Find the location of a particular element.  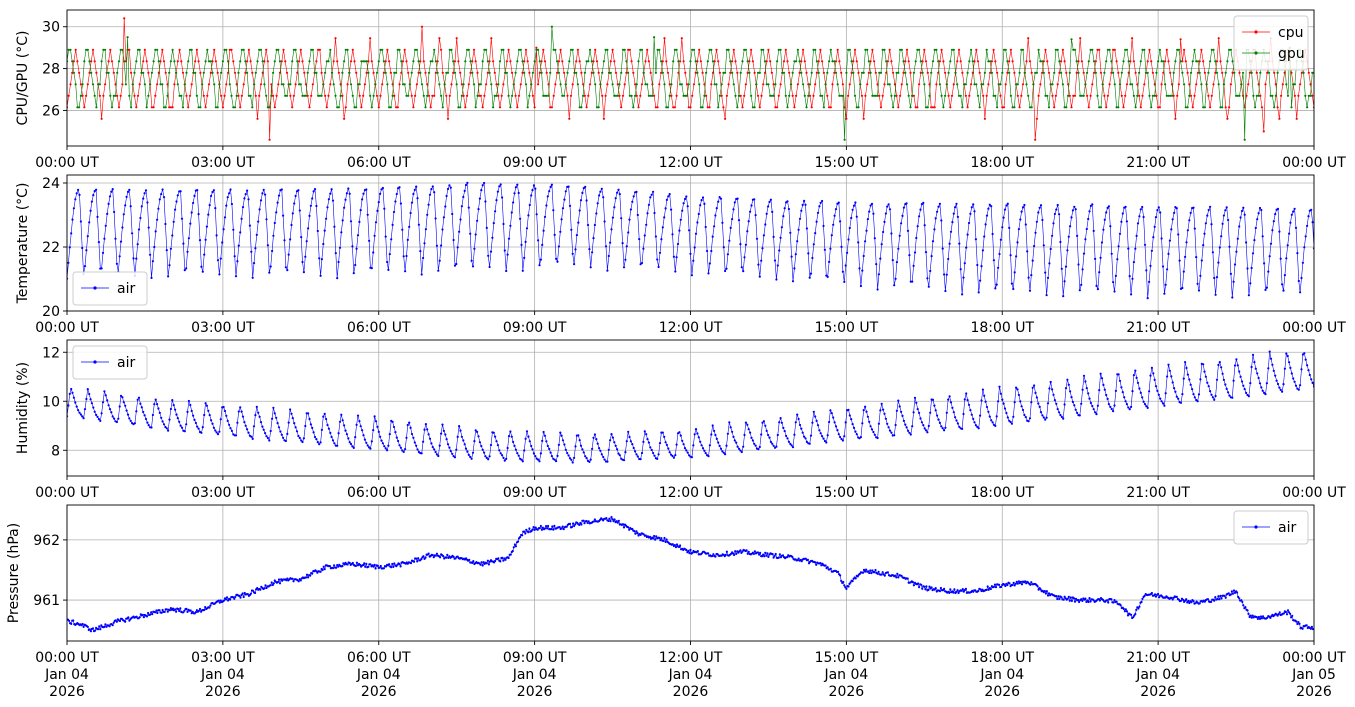

legend-box is located at coordinates (1271, 43).